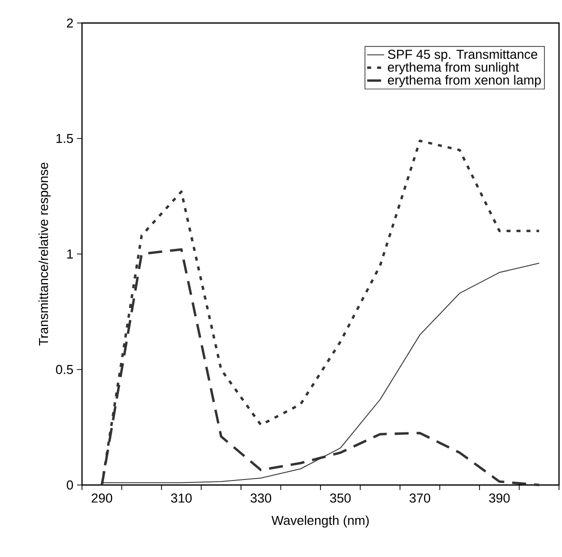  Describe the element at coordinates (261, 498) in the screenshot. I see `x-tick-label: 330` at that location.